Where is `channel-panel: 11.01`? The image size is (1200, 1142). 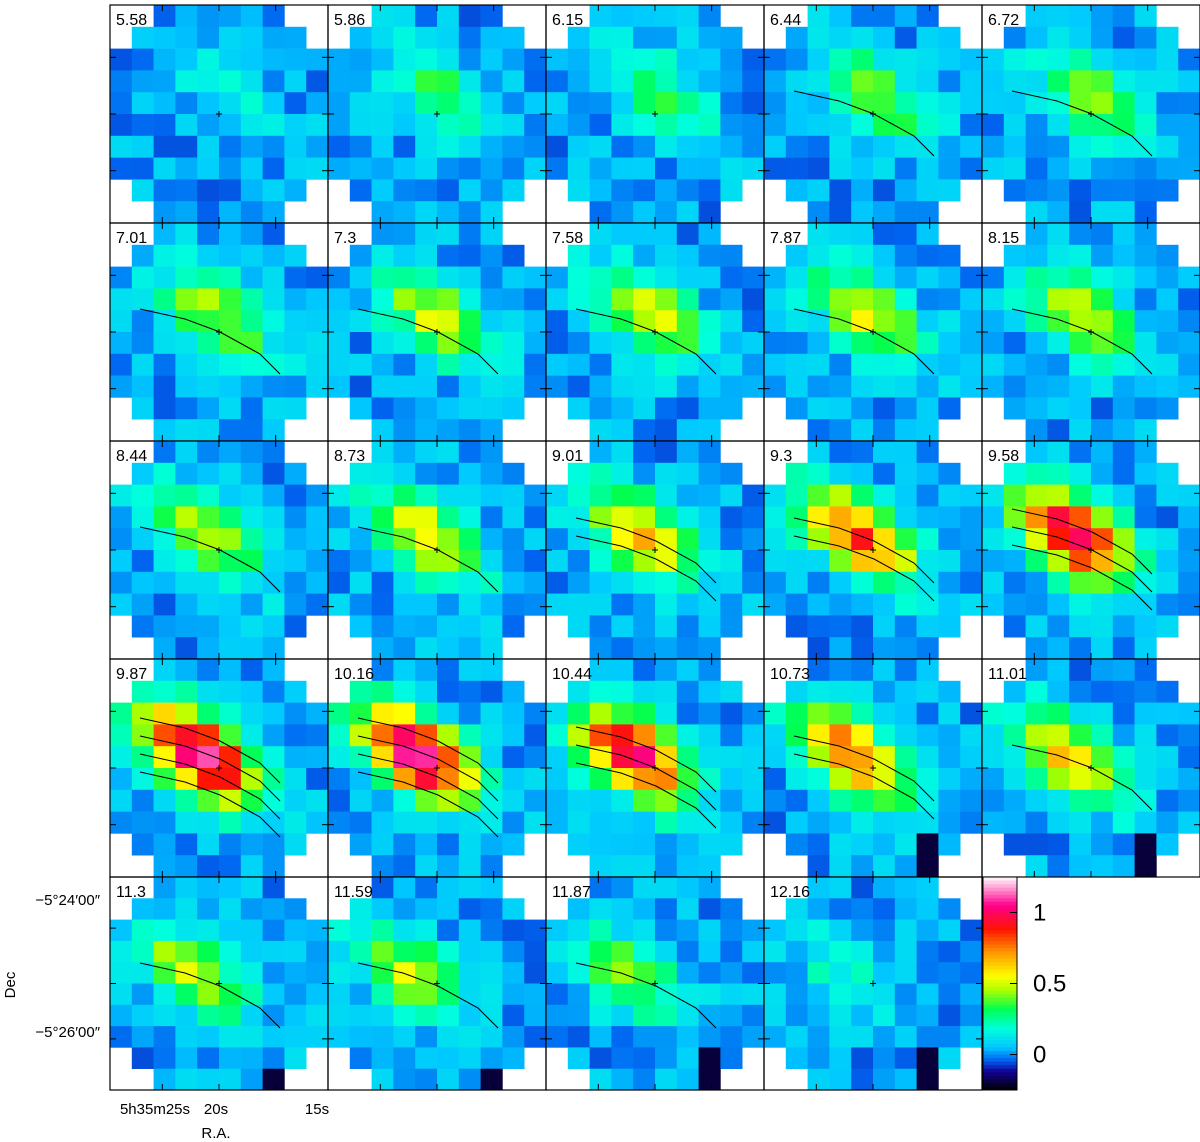
channel-panel: 11.01 is located at coordinates (1090, 768).